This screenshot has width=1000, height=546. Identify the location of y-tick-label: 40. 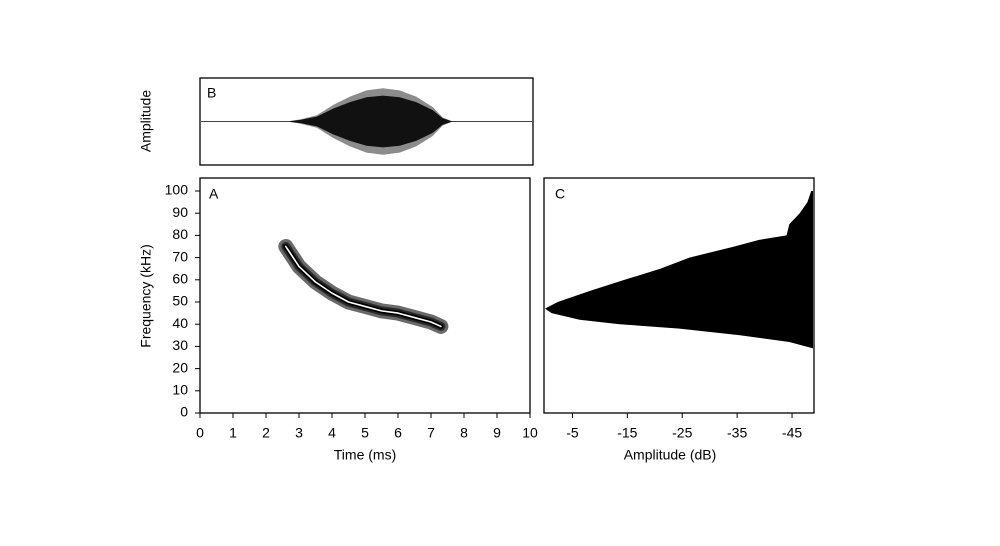
(180, 323).